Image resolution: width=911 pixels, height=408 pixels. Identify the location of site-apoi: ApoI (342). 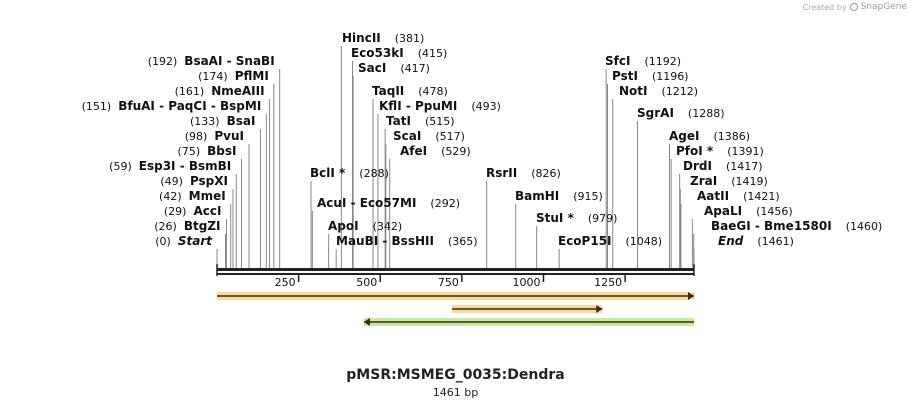
(365, 226).